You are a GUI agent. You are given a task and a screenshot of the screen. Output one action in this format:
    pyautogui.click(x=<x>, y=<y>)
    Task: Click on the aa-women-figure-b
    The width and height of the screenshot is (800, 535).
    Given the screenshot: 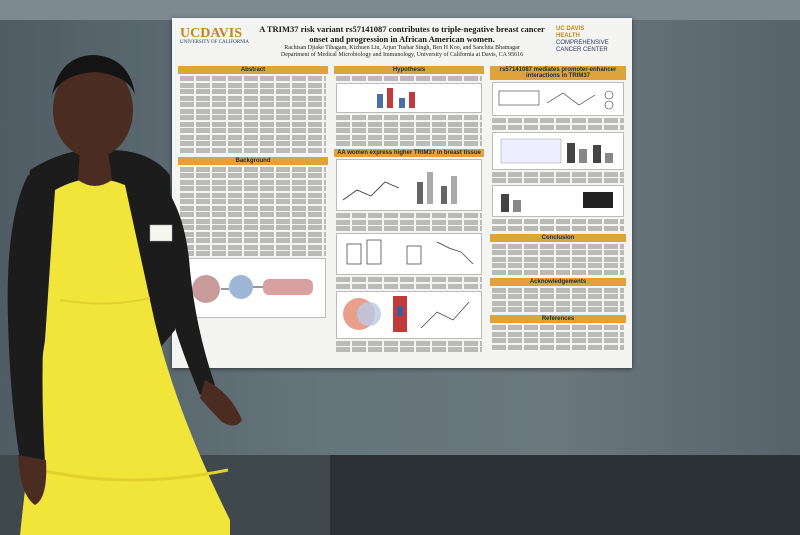 What is the action you would take?
    pyautogui.click(x=409, y=254)
    